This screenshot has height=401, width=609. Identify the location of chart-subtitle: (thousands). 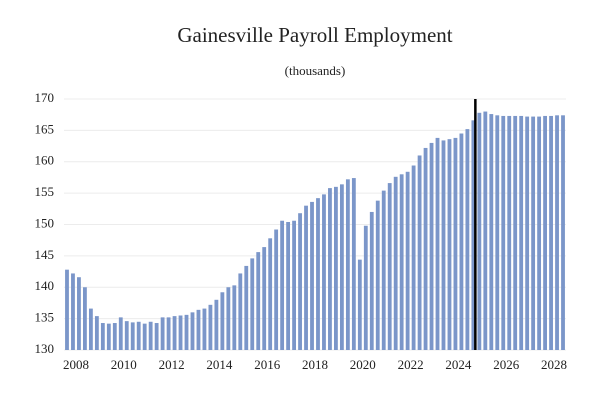
(315, 70).